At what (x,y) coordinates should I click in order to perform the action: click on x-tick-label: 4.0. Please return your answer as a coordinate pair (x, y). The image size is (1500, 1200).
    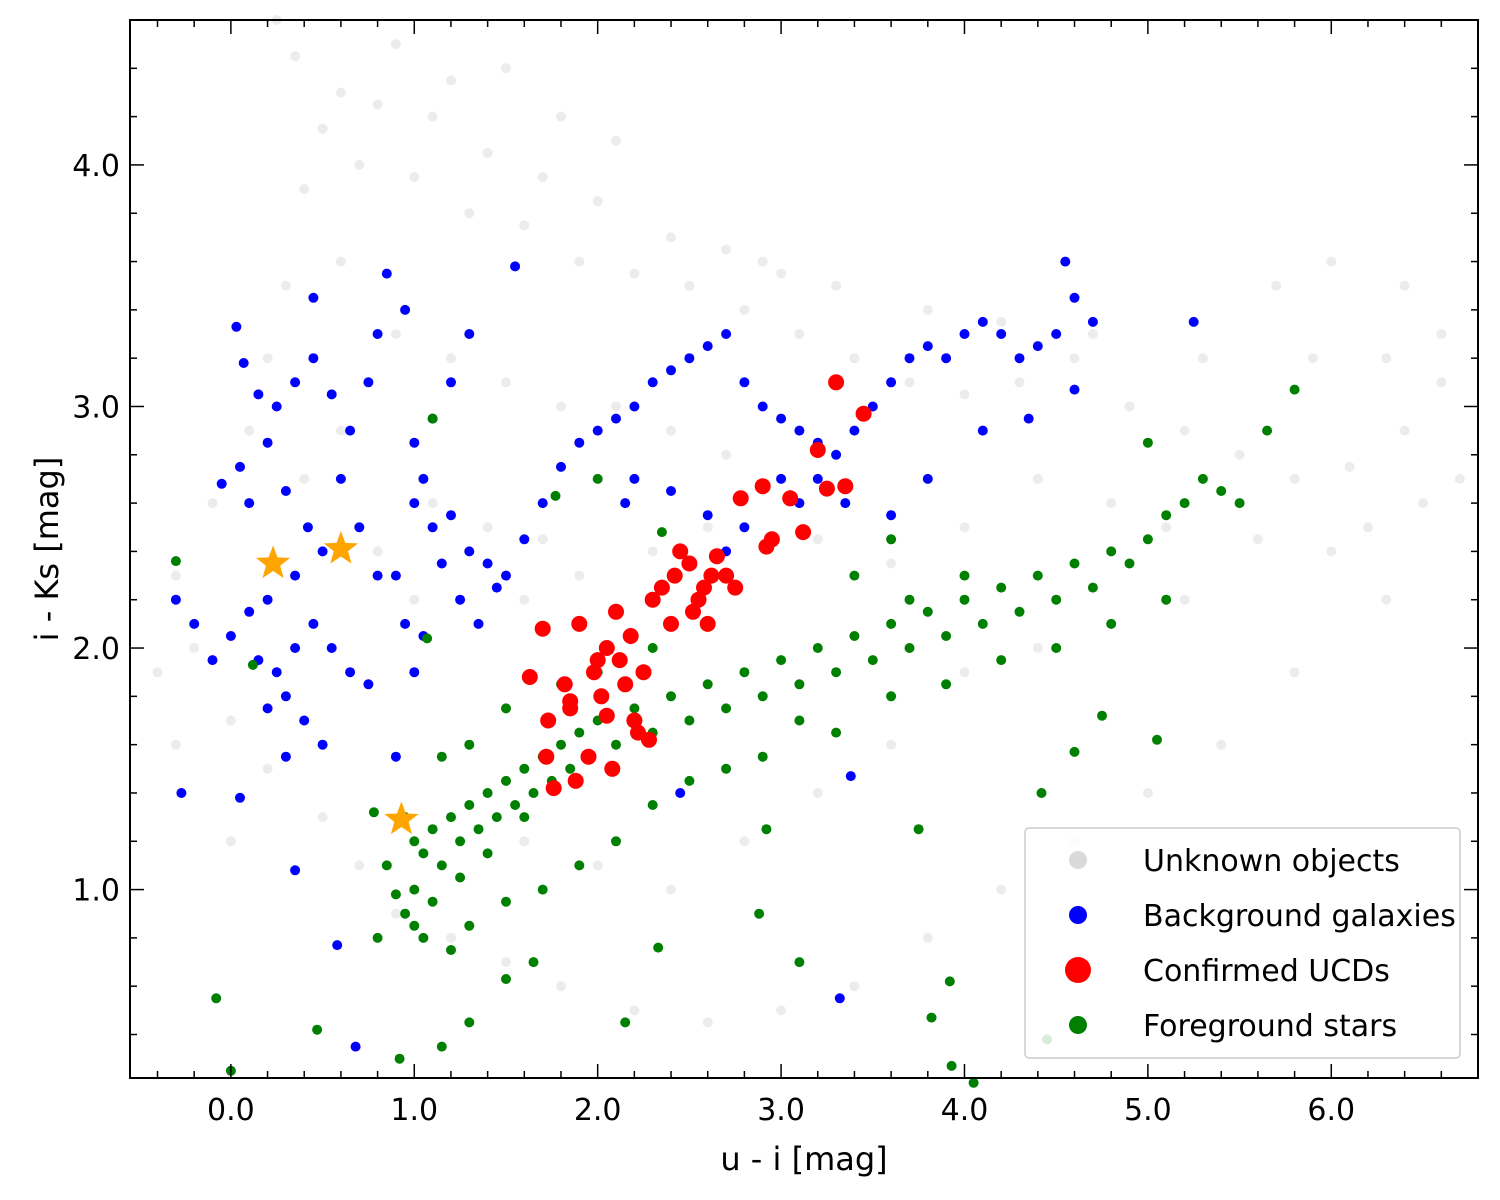
    Looking at the image, I should click on (965, 1110).